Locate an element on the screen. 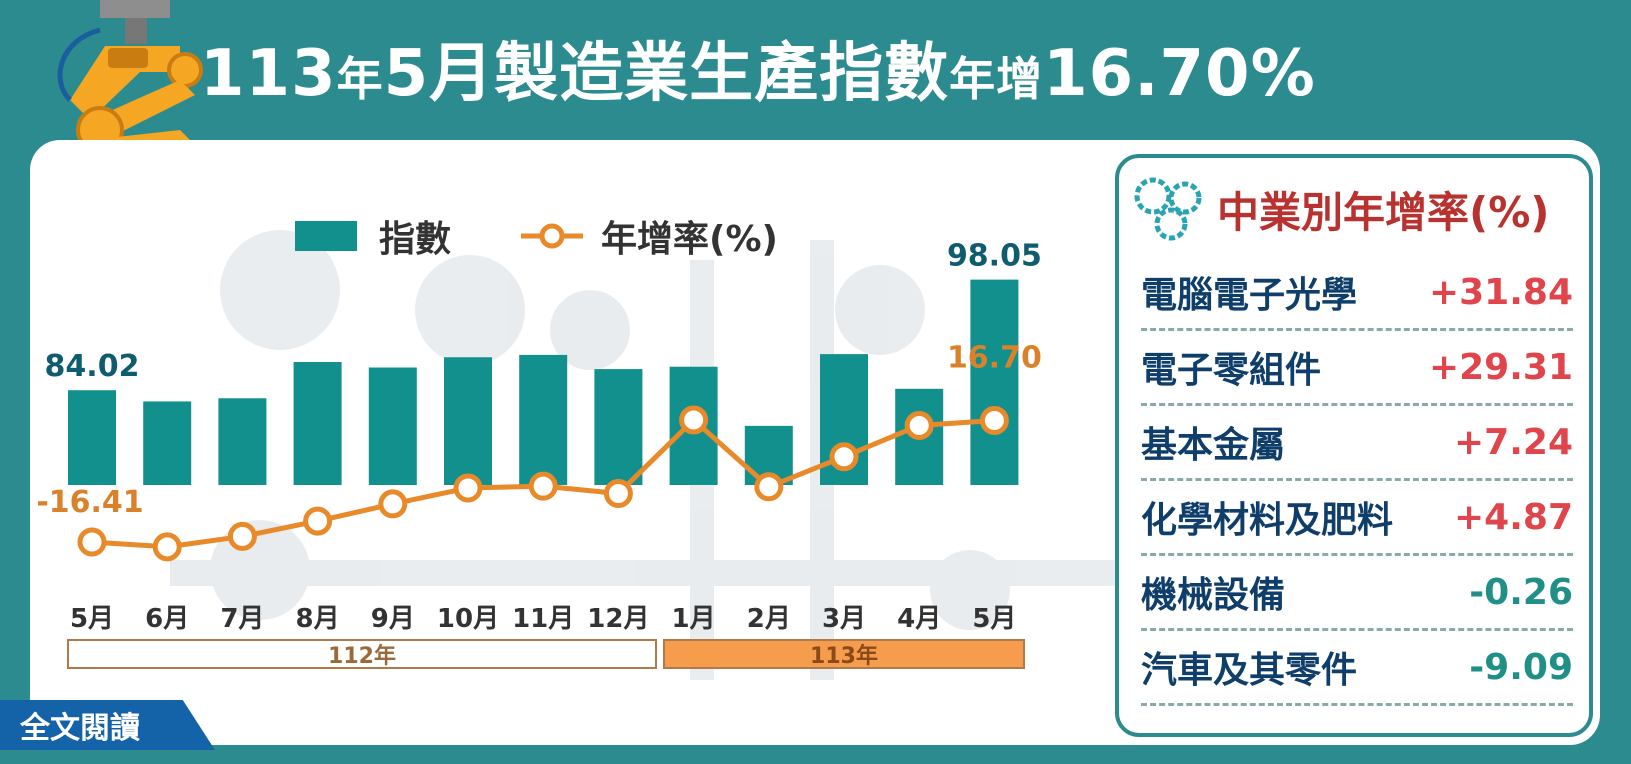 The image size is (1631, 764). industry-row: 汽車及其零件 -9.09 is located at coordinates (1357, 668).